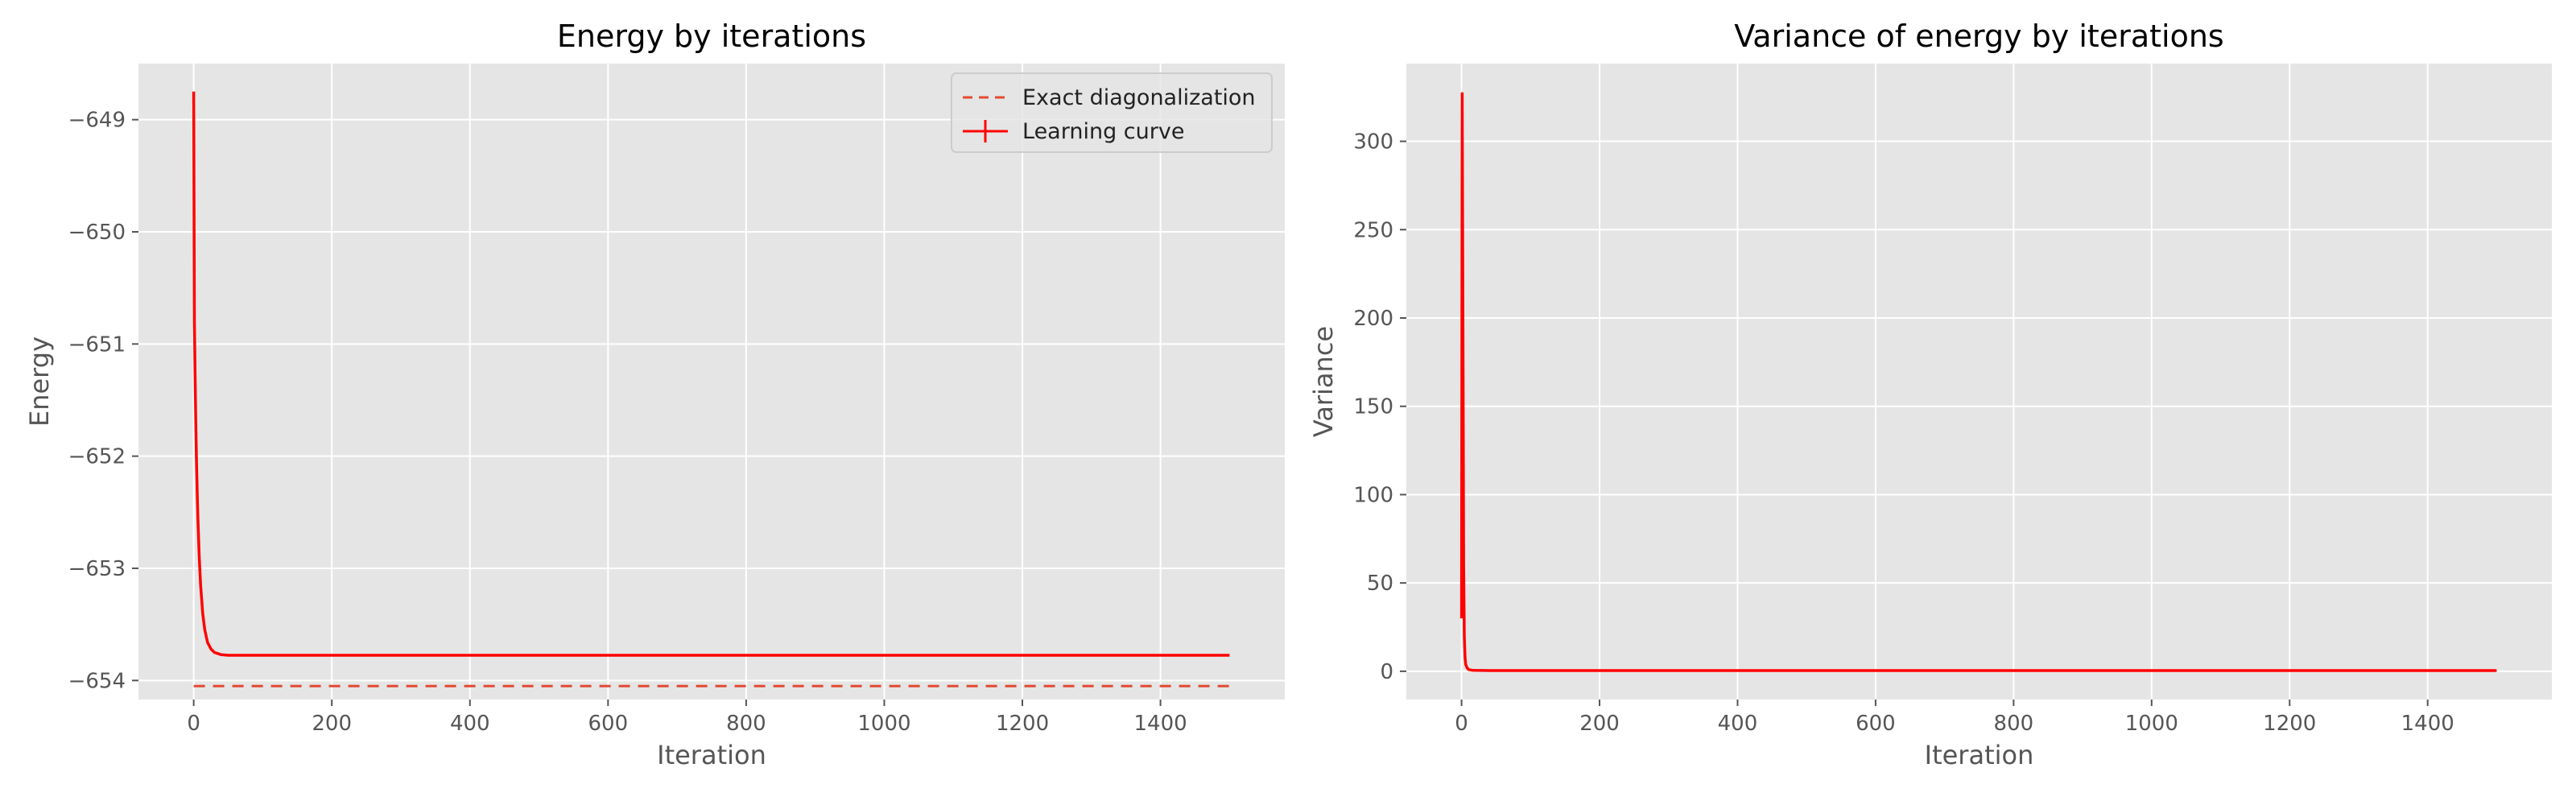 The height and width of the screenshot is (805, 2576). I want to click on legend: Exact diagonalization Learning curve, so click(1112, 112).